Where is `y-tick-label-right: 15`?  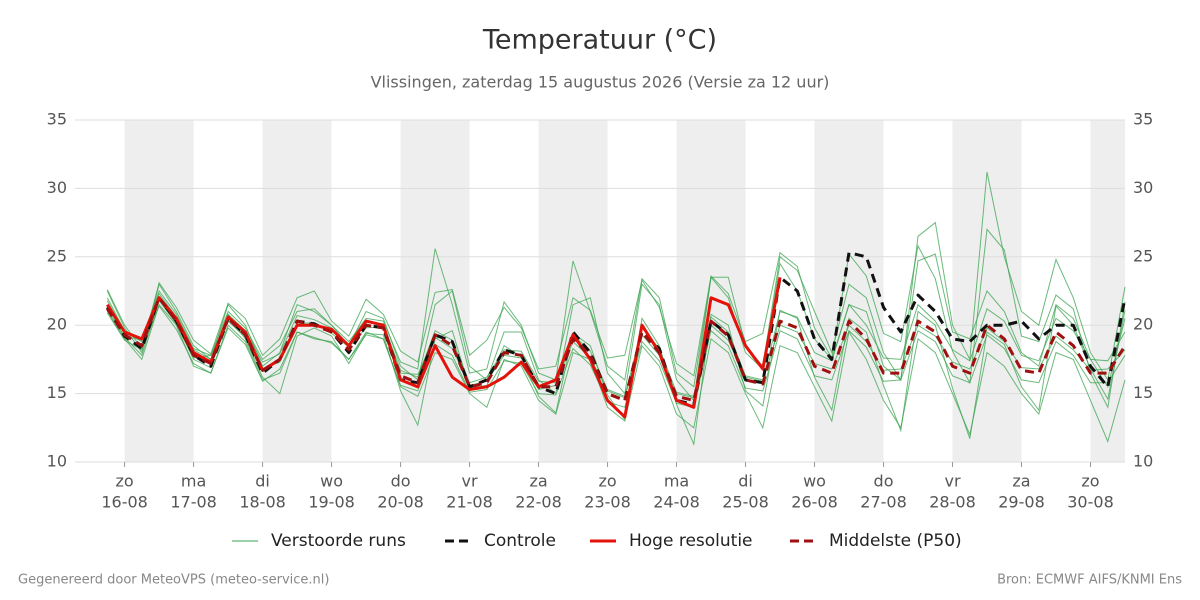 y-tick-label-right: 15 is located at coordinates (1143, 392).